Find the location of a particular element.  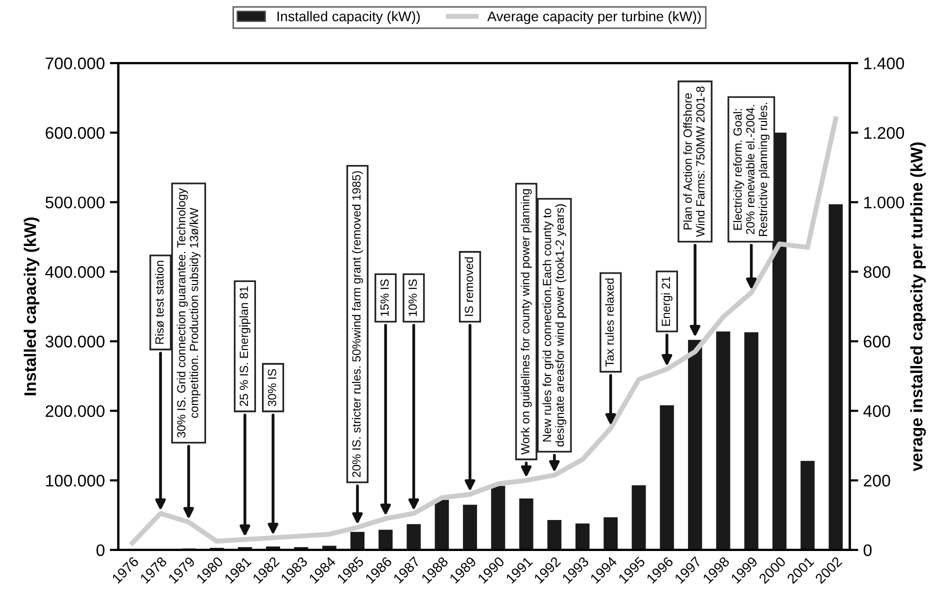

y-tick-label: 300.000 is located at coordinates (75, 342).